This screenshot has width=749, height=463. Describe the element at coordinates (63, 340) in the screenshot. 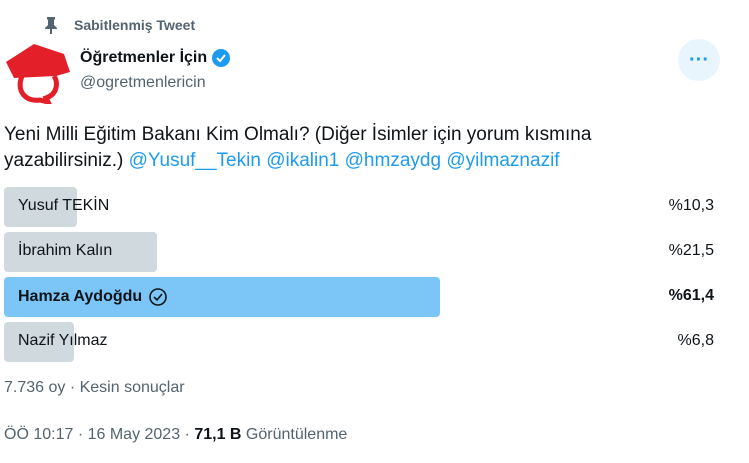

I see `poll-option-label: Nazif Yılmaz` at that location.